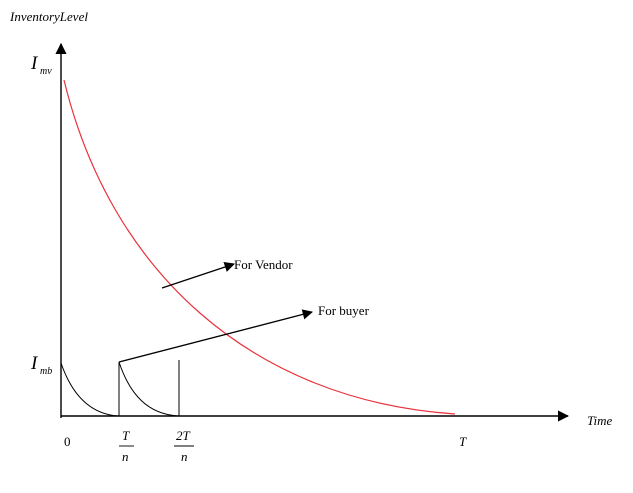  Describe the element at coordinates (41, 65) in the screenshot. I see `y-tick-label-vendor-max: I mv` at that location.